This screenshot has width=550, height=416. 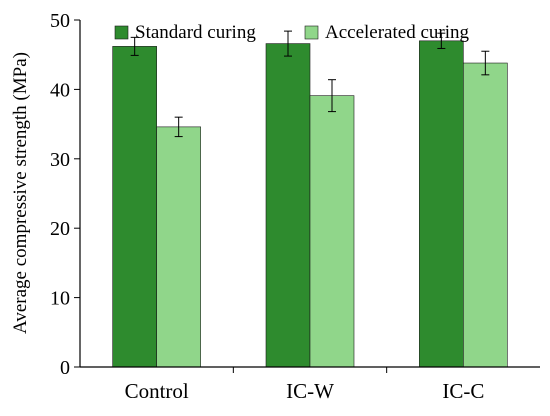 What do you see at coordinates (60, 21) in the screenshot?
I see `y-tick-label: 50` at bounding box center [60, 21].